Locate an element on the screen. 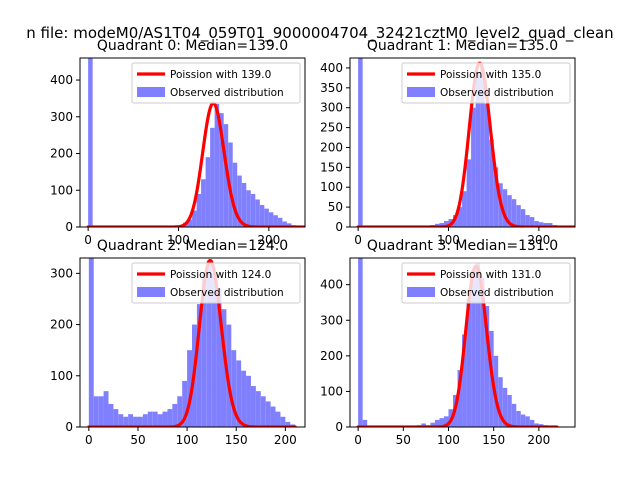  poisson-curve is located at coordinates (195, 164).